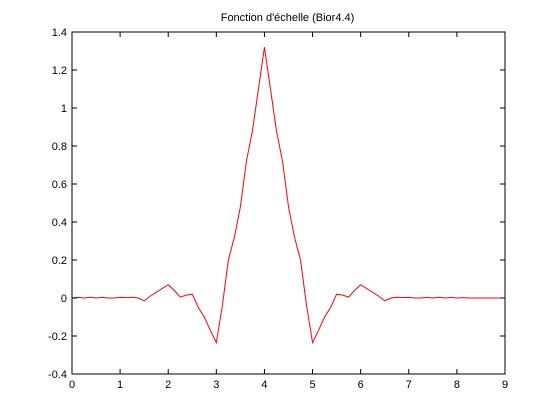 This screenshot has height=419, width=558. What do you see at coordinates (505, 385) in the screenshot?
I see `x-tick-label: 9` at bounding box center [505, 385].